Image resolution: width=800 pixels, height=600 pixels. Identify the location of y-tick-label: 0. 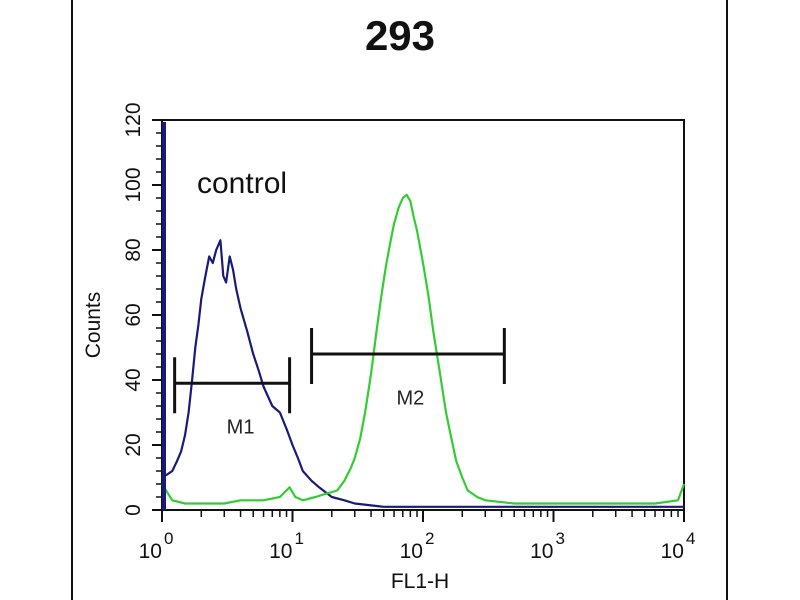
(133, 510).